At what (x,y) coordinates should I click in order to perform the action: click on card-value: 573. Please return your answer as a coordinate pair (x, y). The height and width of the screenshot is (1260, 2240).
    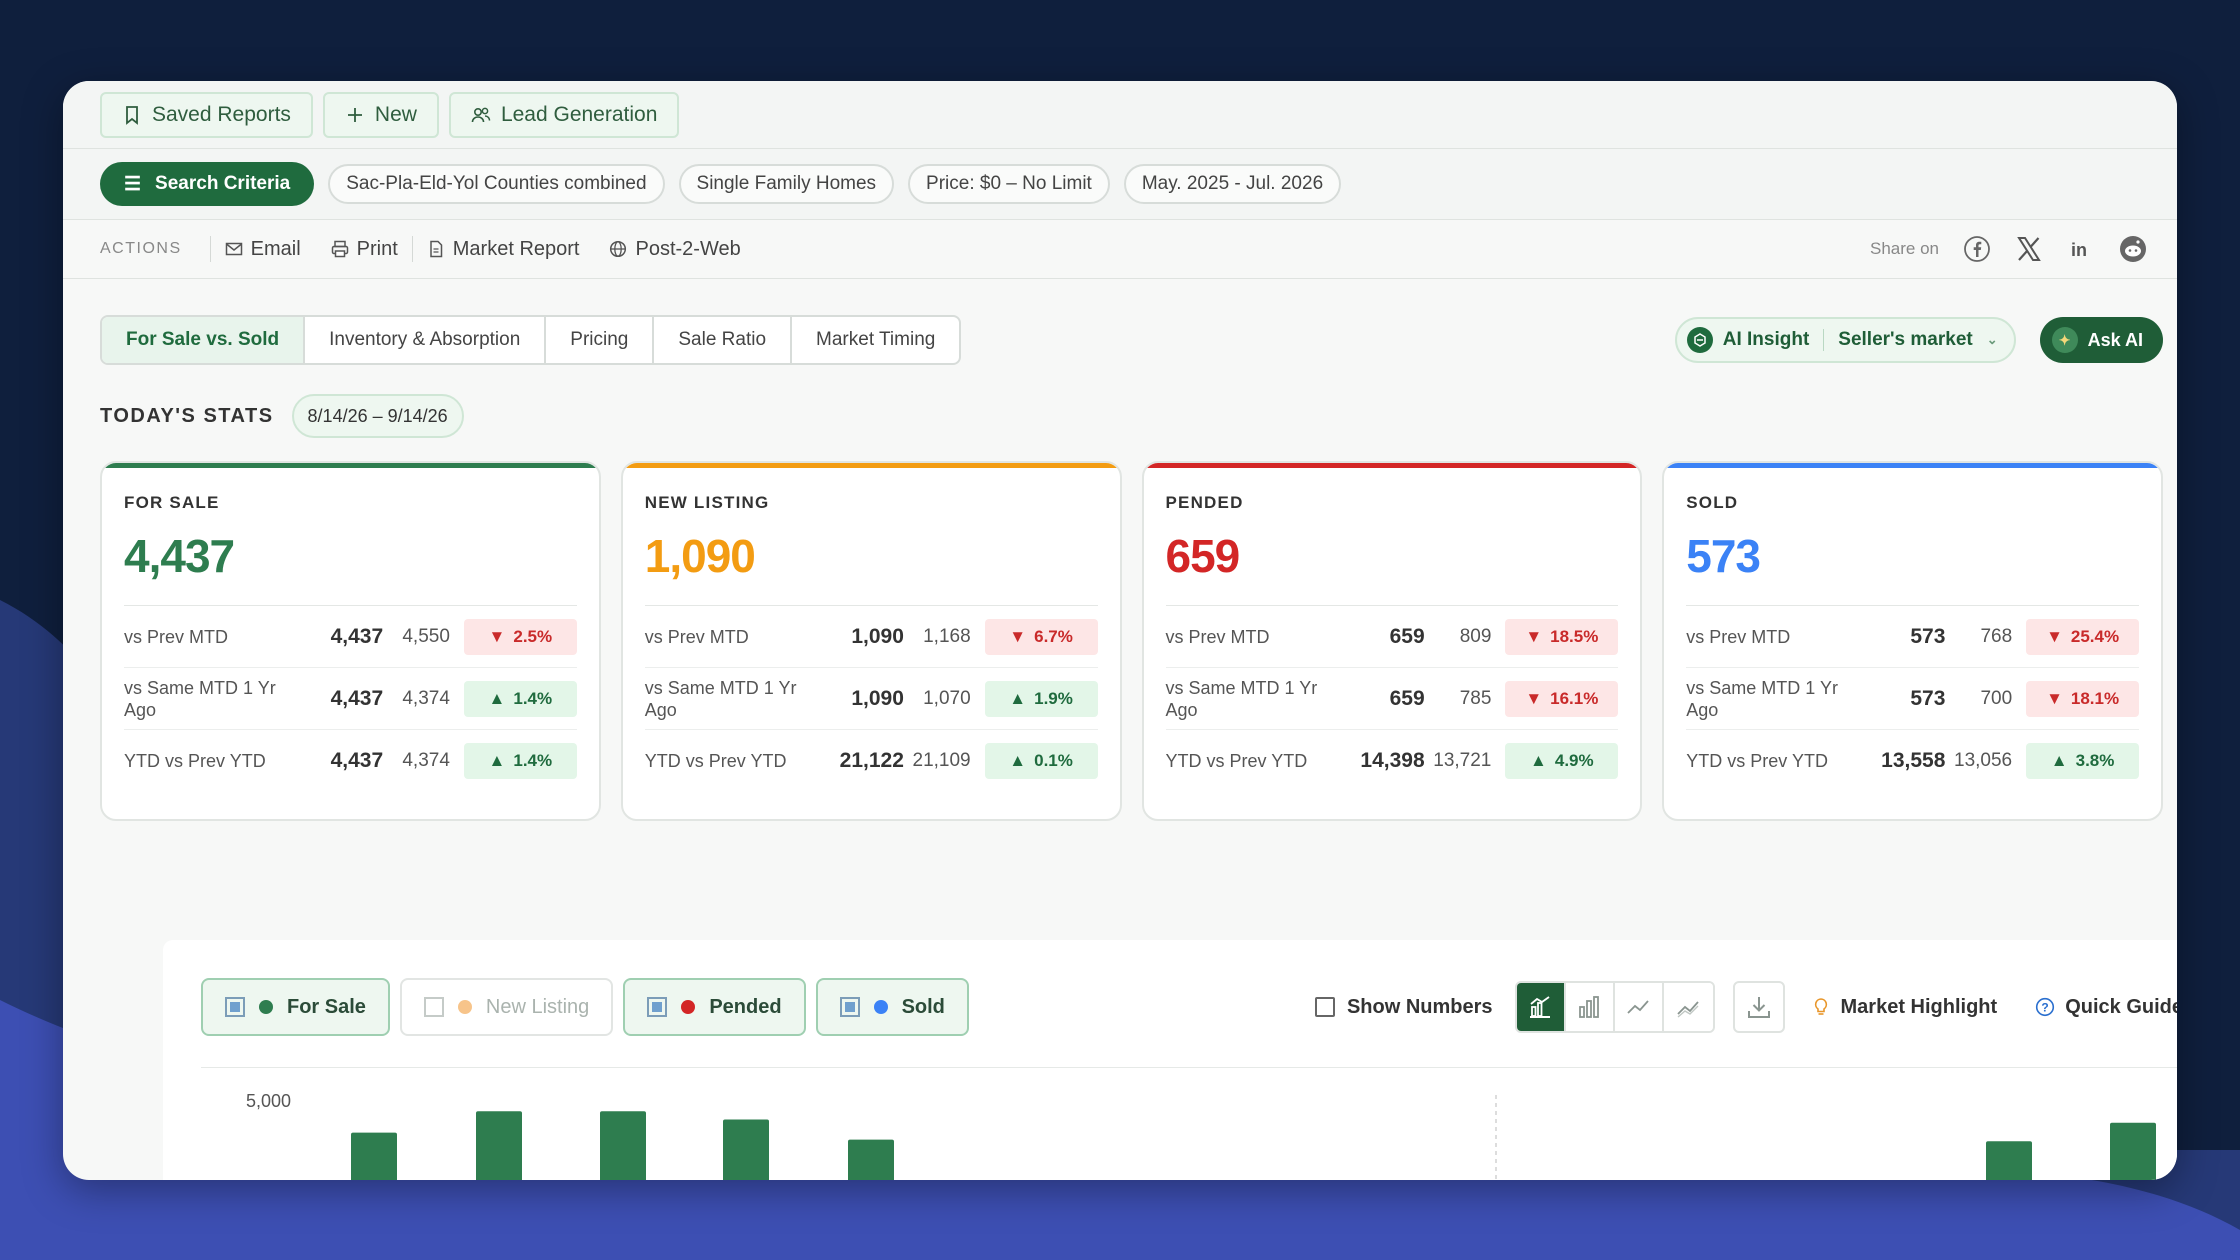
    Looking at the image, I should click on (1723, 556).